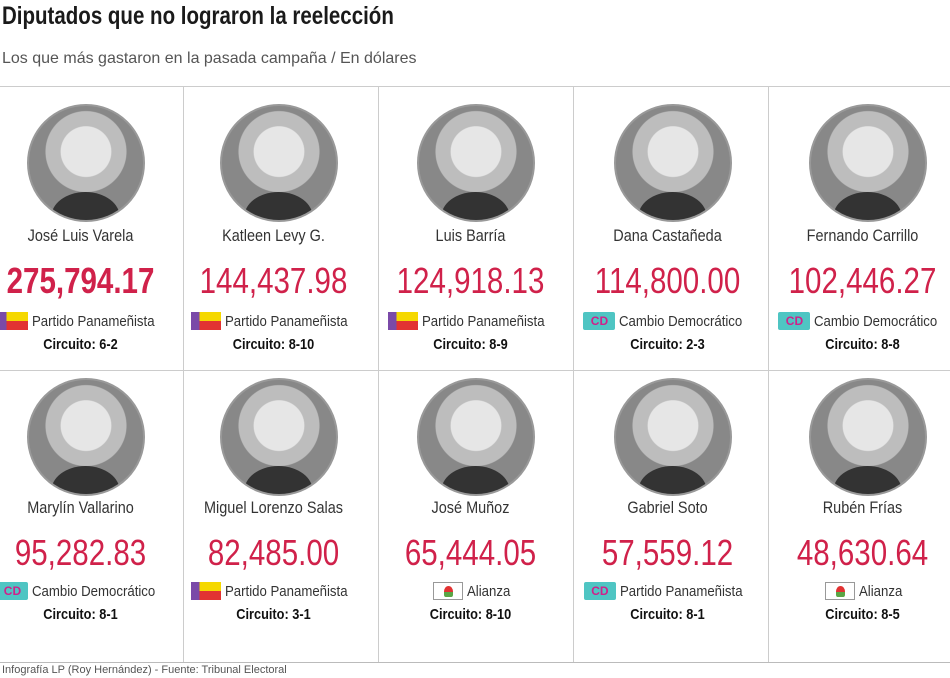  Describe the element at coordinates (862, 507) in the screenshot. I see `deputy-name: Rubén Frías` at that location.